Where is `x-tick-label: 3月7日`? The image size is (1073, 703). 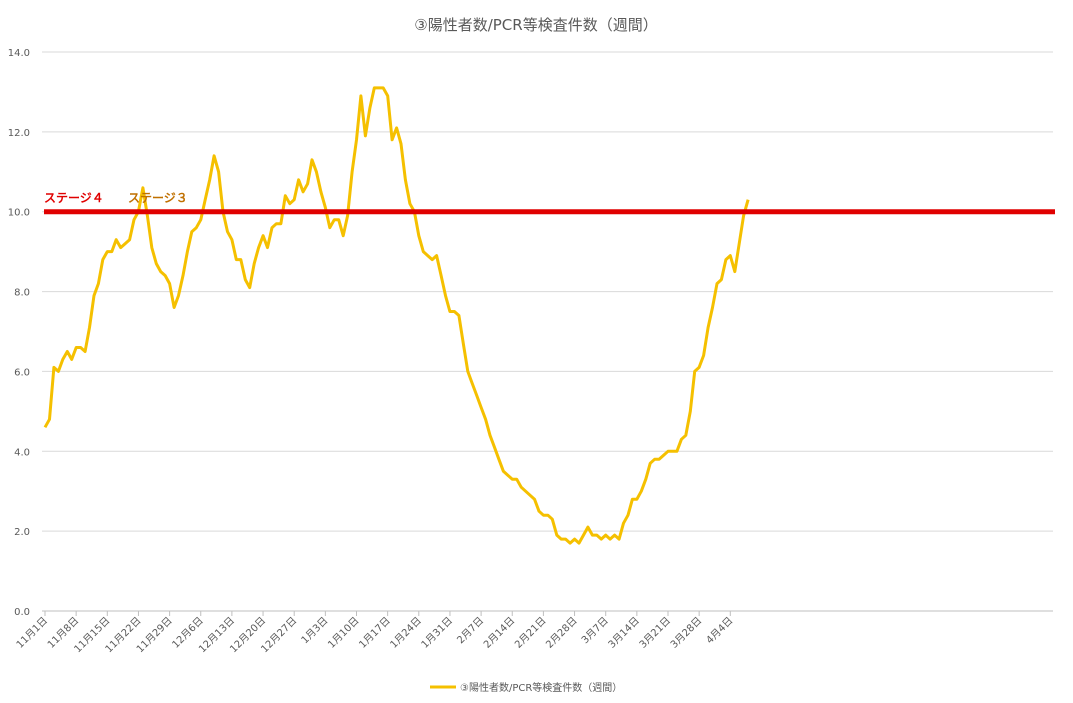 x-tick-label: 3月7日 is located at coordinates (595, 631).